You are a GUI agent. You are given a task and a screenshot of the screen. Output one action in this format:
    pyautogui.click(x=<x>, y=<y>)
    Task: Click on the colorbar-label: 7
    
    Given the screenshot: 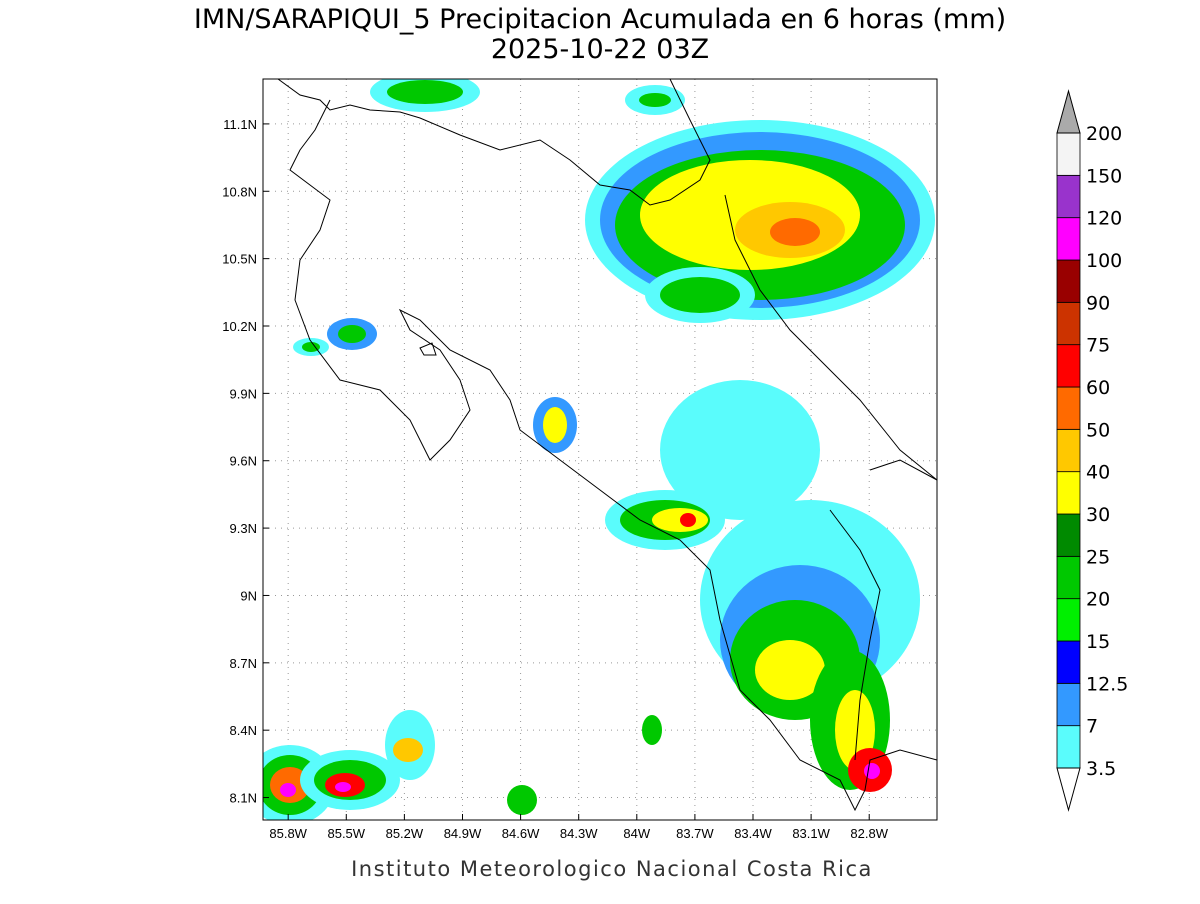 What is the action you would take?
    pyautogui.click(x=1092, y=727)
    